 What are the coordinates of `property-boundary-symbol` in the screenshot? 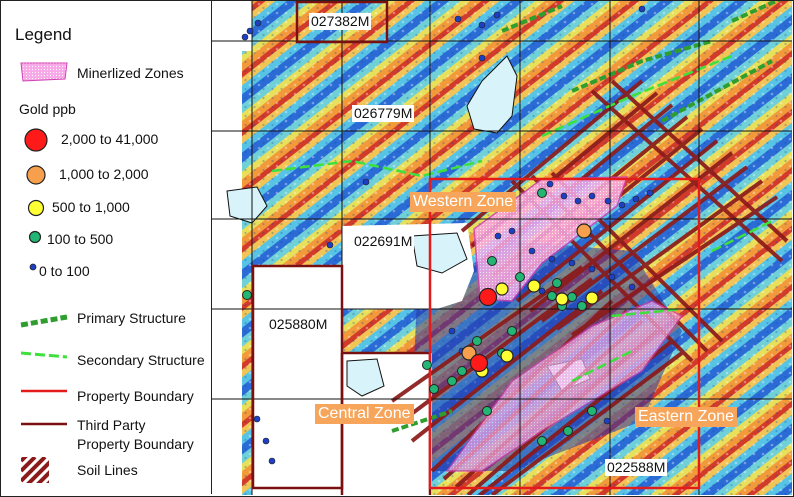 It's located at (44, 391).